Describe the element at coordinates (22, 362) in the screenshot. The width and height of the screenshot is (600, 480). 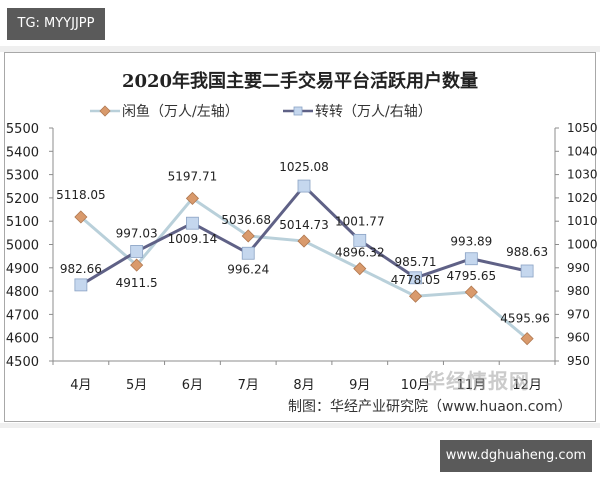
I see `y-left-tick-label: 4500` at that location.